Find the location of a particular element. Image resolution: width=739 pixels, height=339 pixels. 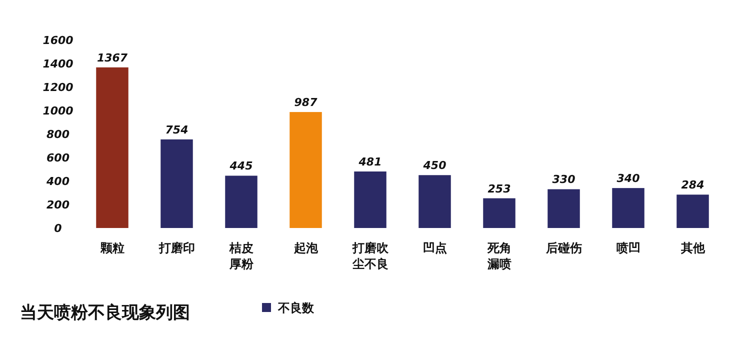

x-tick-label: 桔皮厚粉 is located at coordinates (241, 256).